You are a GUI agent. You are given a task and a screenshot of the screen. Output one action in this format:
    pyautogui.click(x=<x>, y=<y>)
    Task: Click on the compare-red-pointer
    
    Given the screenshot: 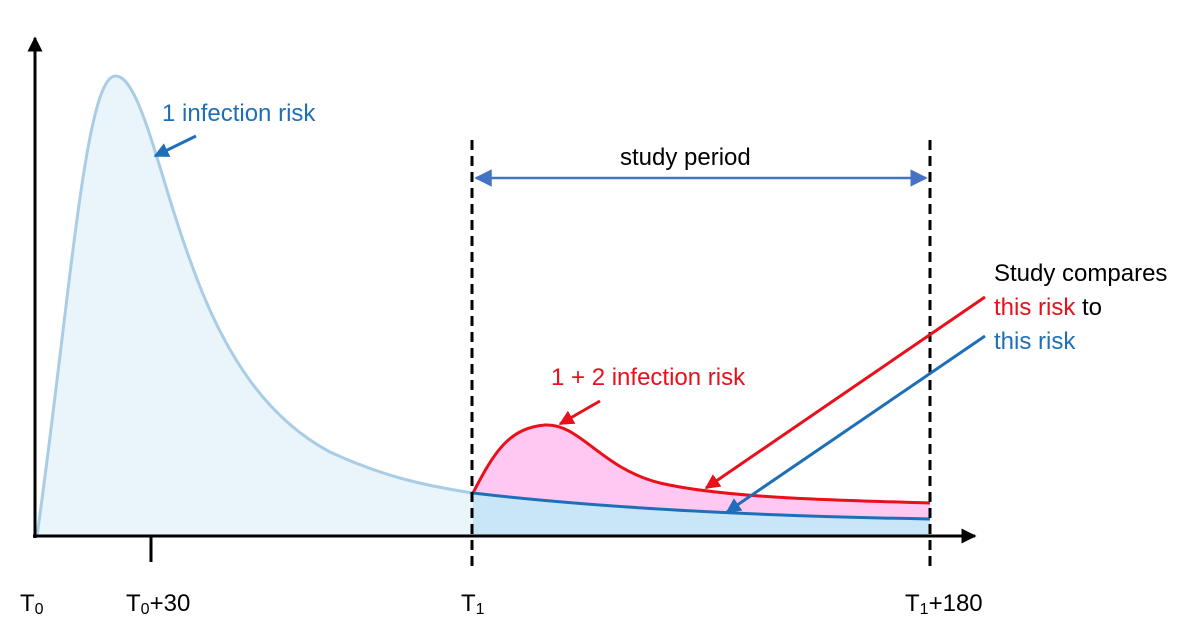 What is the action you would take?
    pyautogui.click(x=845, y=392)
    